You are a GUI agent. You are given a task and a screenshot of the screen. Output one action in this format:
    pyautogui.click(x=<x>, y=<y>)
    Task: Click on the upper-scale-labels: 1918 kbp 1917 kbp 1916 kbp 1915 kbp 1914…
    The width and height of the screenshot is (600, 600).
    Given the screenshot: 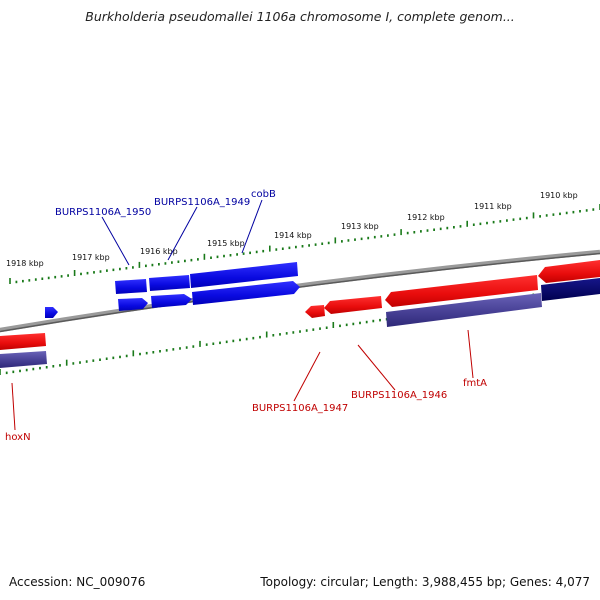 What is the action you would take?
    pyautogui.click(x=292, y=229)
    